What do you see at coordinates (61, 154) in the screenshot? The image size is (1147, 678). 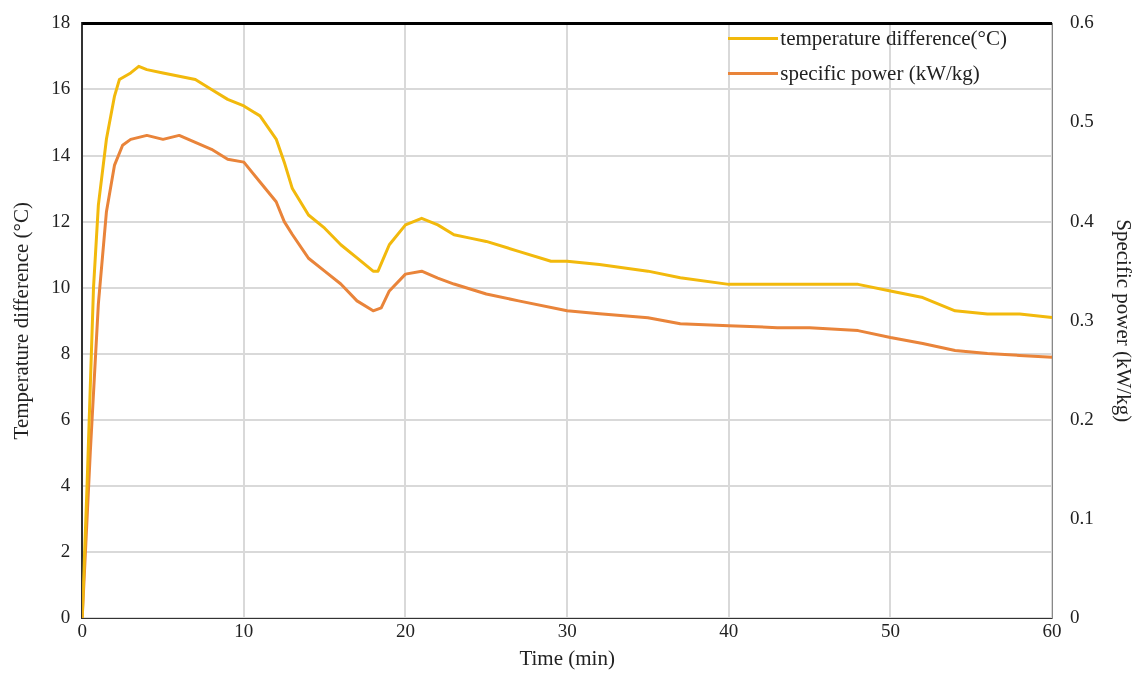 I see `y-tick-label: 14` at bounding box center [61, 154].